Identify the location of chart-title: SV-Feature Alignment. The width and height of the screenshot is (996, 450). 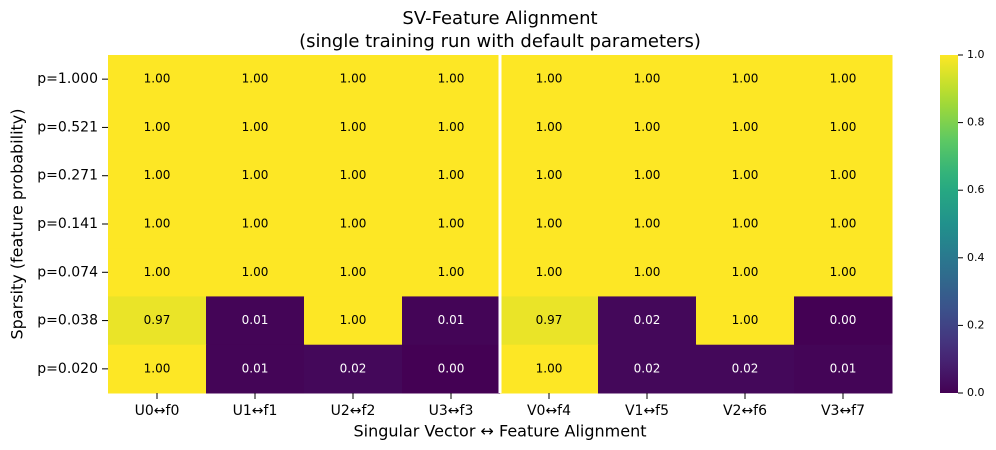
(499, 18).